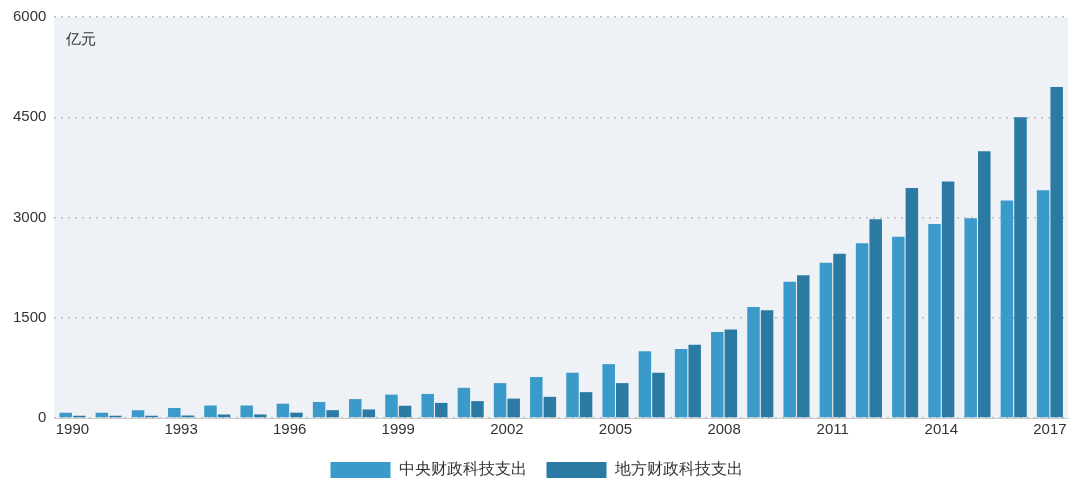 This screenshot has width=1088, height=493. Describe the element at coordinates (81, 39) in the screenshot. I see `y-axis-title: 亿元` at that location.